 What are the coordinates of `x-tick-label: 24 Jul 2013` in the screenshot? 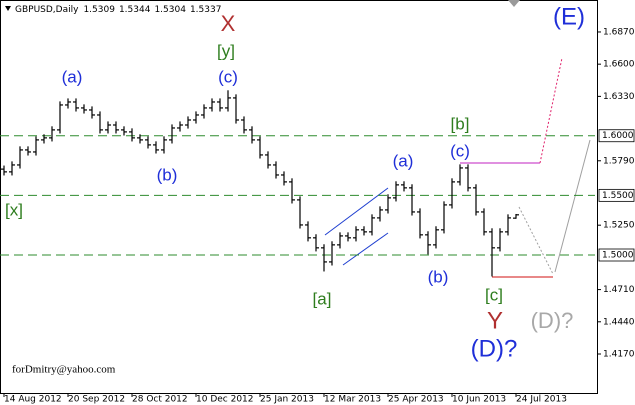 It's located at (541, 400).